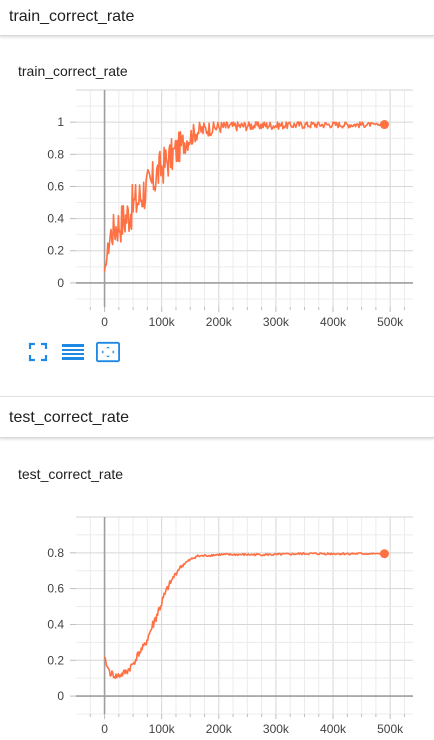 This screenshot has width=434, height=740. I want to click on y-tick-label: 1, so click(60, 122).